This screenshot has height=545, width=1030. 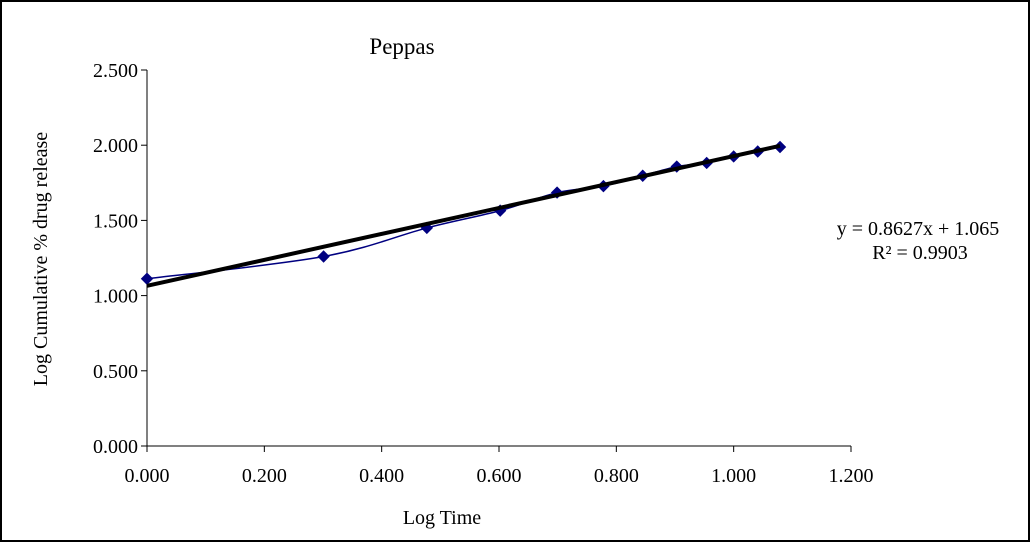 What do you see at coordinates (442, 518) in the screenshot?
I see `x-axis-label: Log Time` at bounding box center [442, 518].